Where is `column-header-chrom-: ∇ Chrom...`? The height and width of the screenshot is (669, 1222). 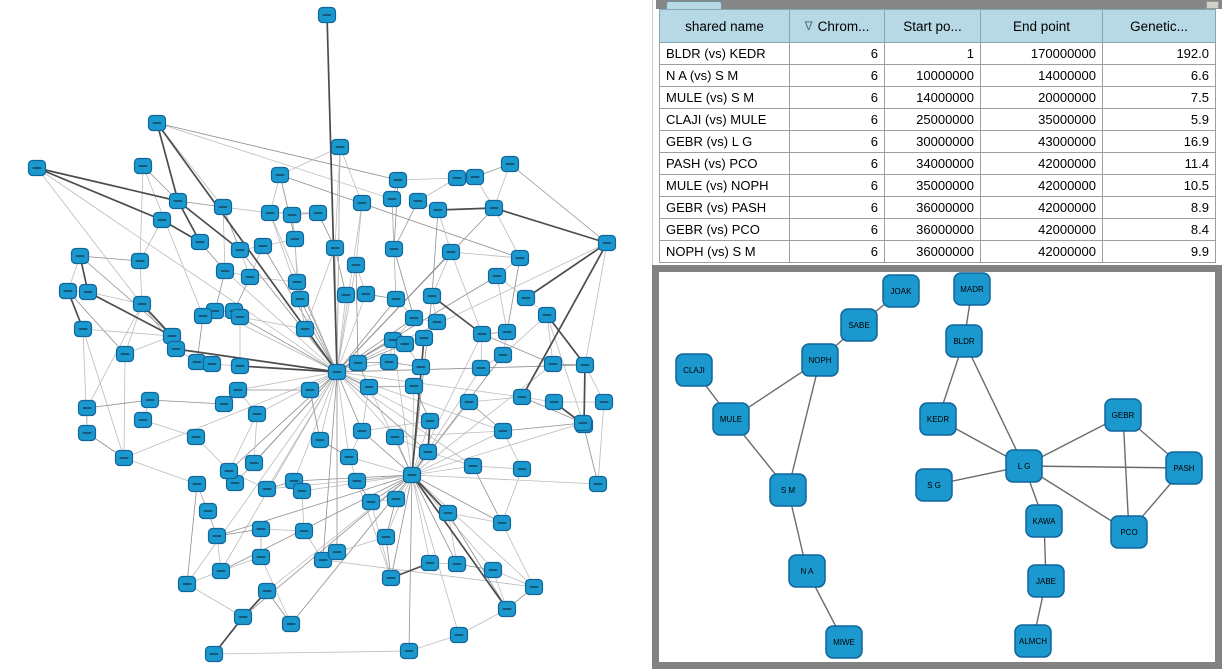 column-header-chrom-: ∇ Chrom... is located at coordinates (837, 26).